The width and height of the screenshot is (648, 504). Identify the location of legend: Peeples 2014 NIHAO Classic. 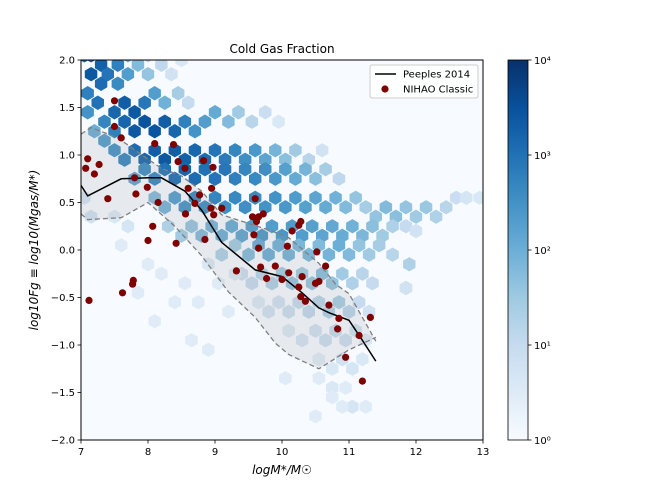
(424, 81).